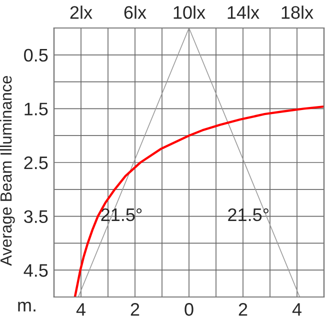 The width and height of the screenshot is (326, 325). I want to click on x2-tick-label: 18lx, so click(298, 12).